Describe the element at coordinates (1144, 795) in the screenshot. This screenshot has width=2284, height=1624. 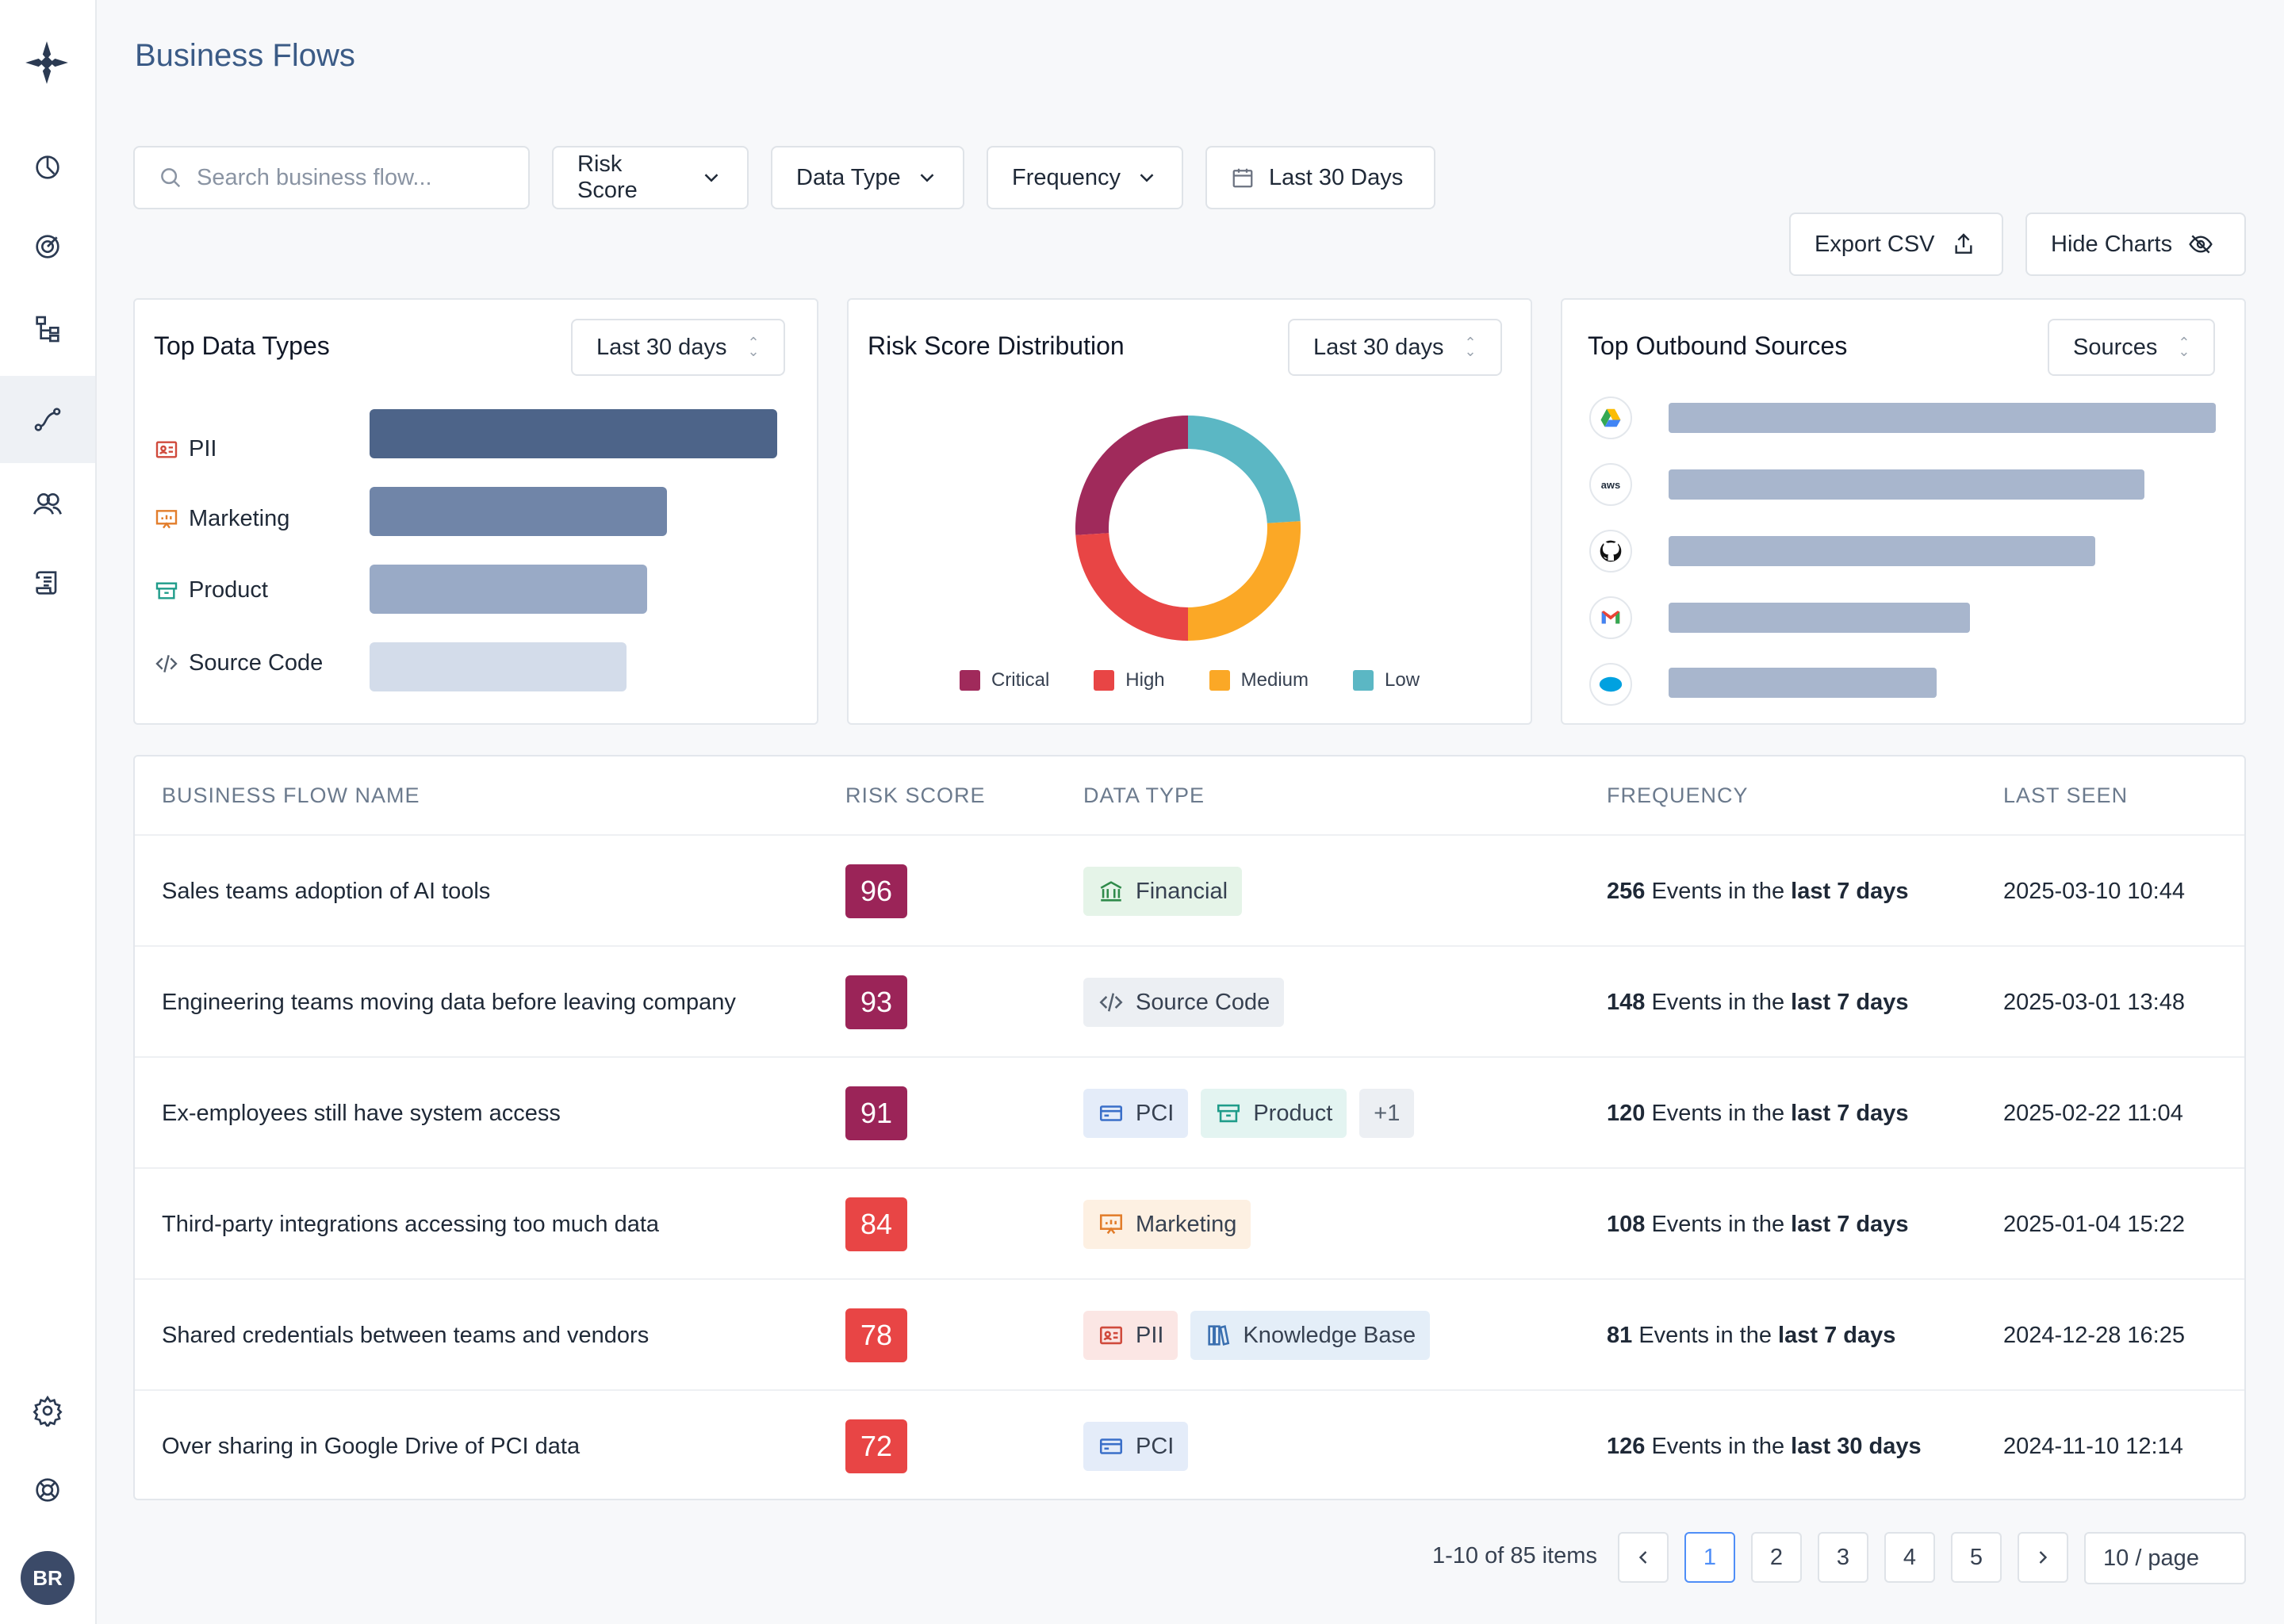
I see `column-header-data-type: DATA TYPE` at that location.